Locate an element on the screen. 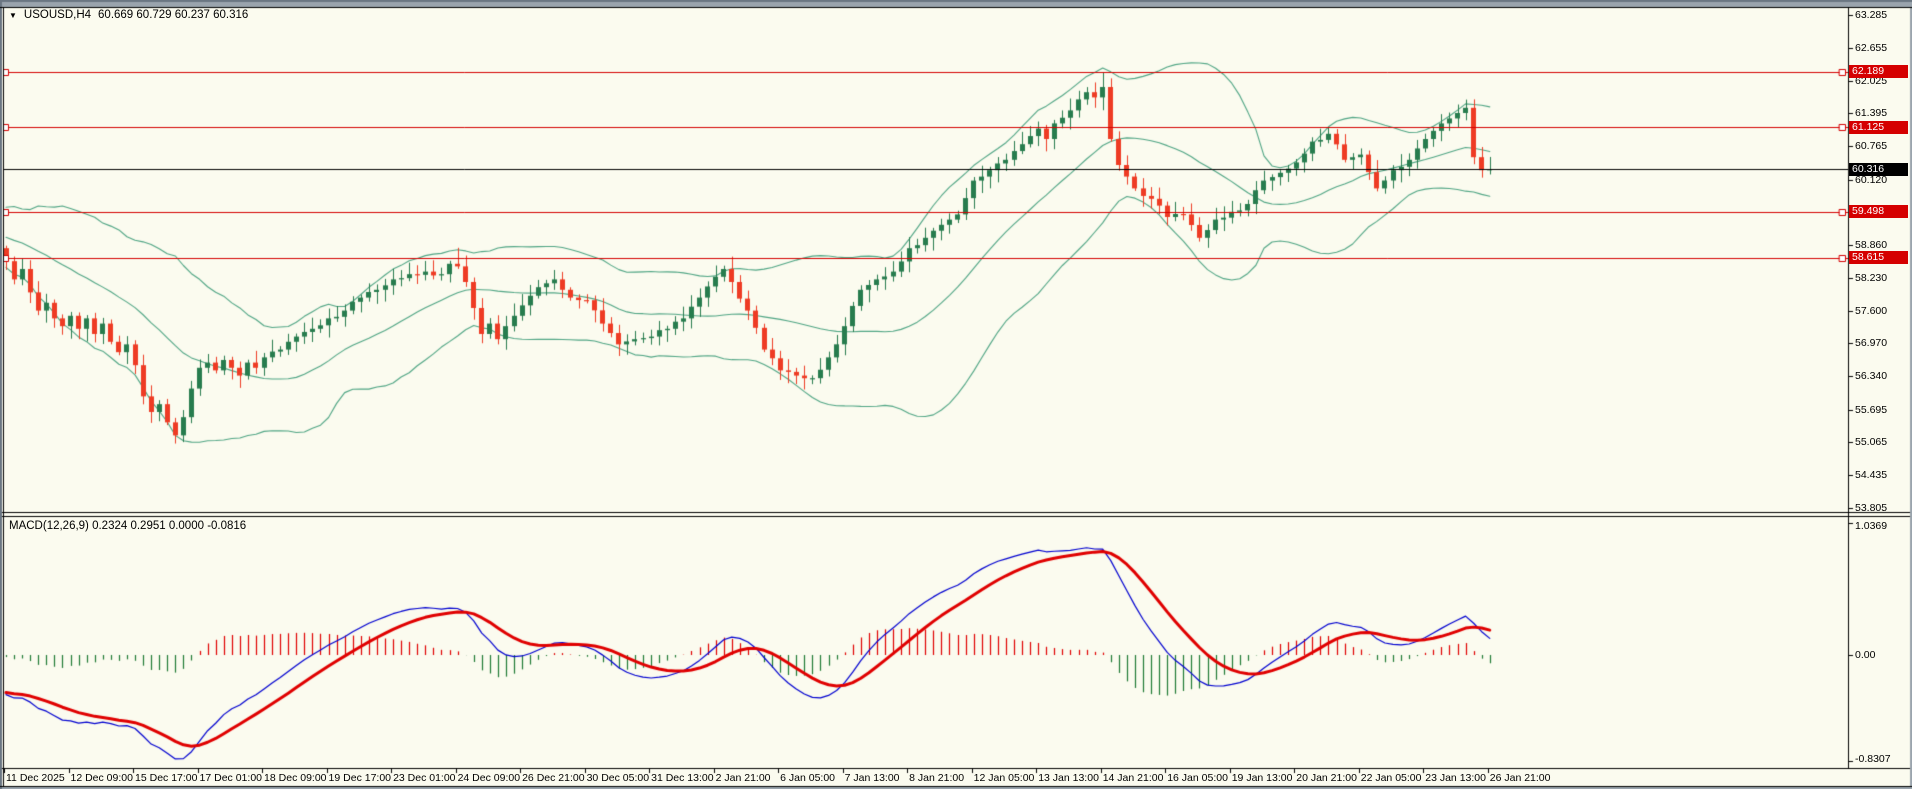 The width and height of the screenshot is (1912, 789). time-axis-label: 26 Dec 21:00 is located at coordinates (553, 778).